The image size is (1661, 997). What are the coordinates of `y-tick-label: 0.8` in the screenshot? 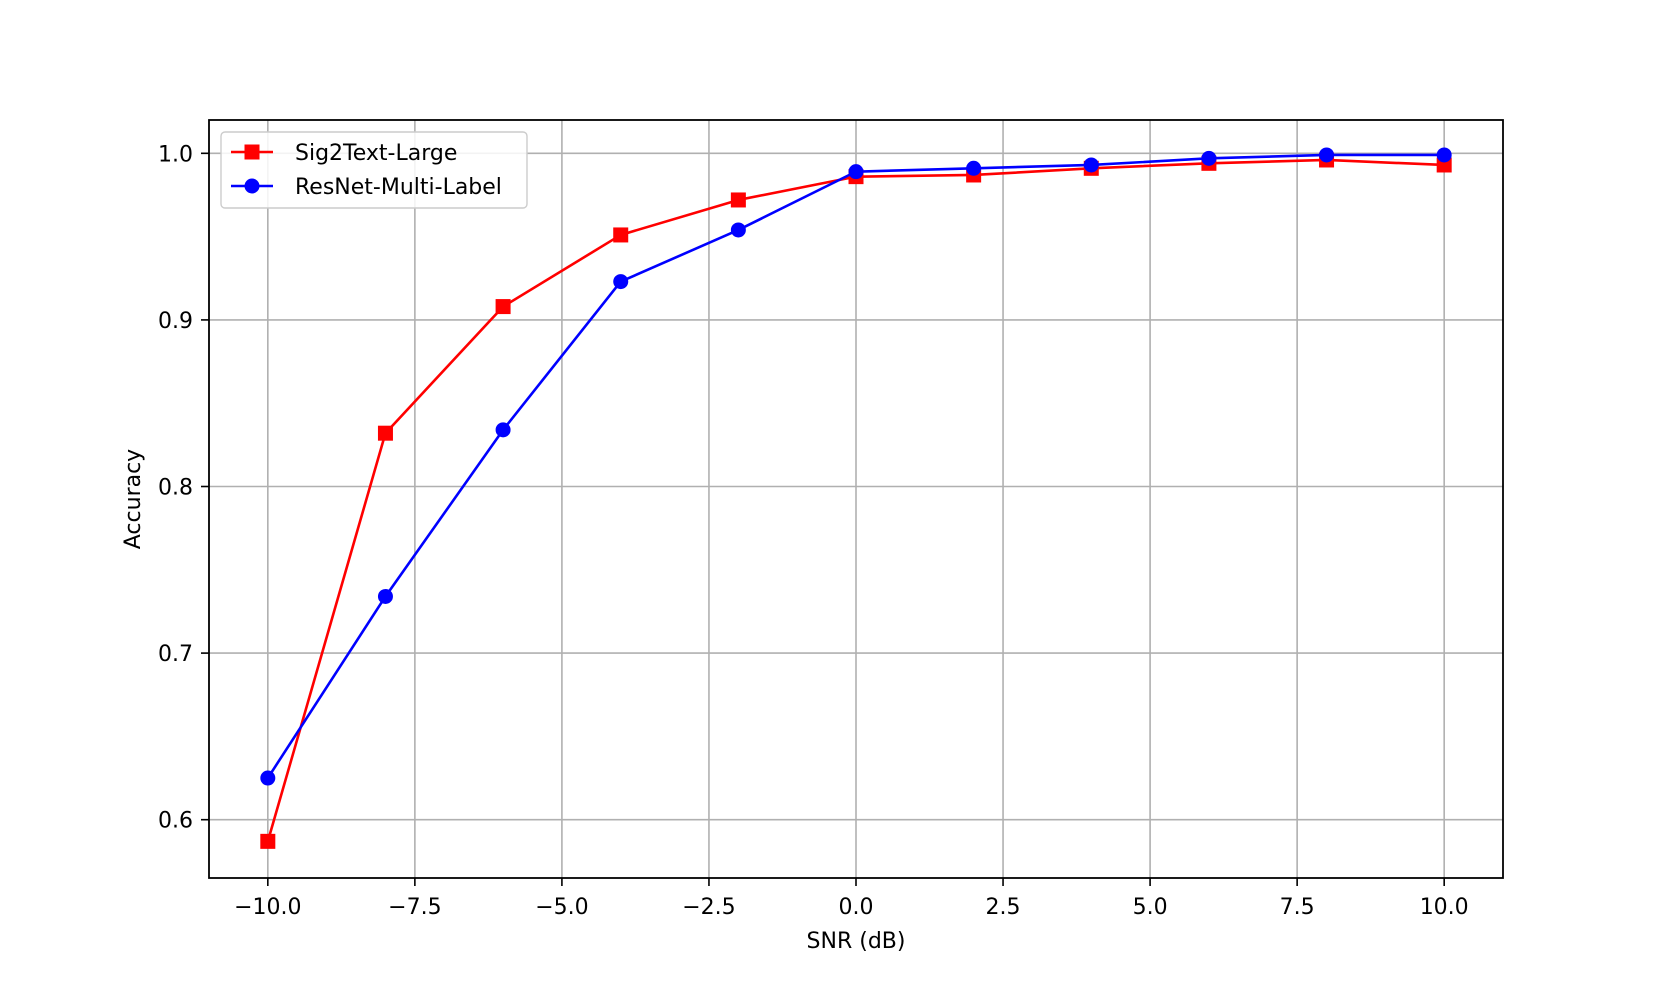 It's located at (175, 488).